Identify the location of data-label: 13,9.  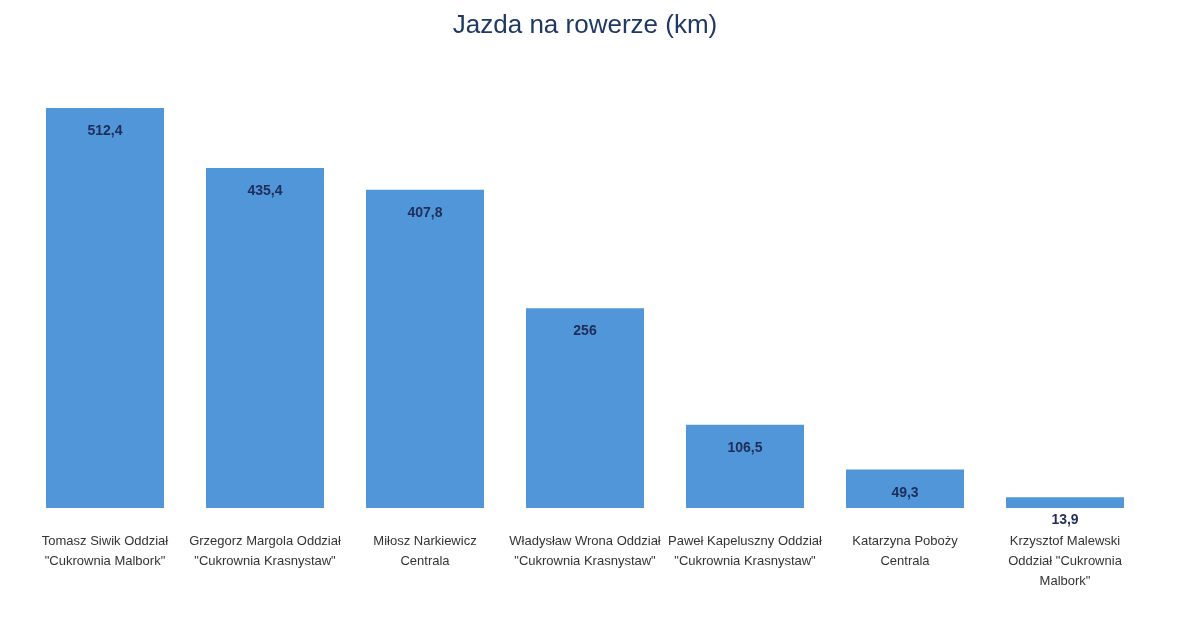
(1065, 519).